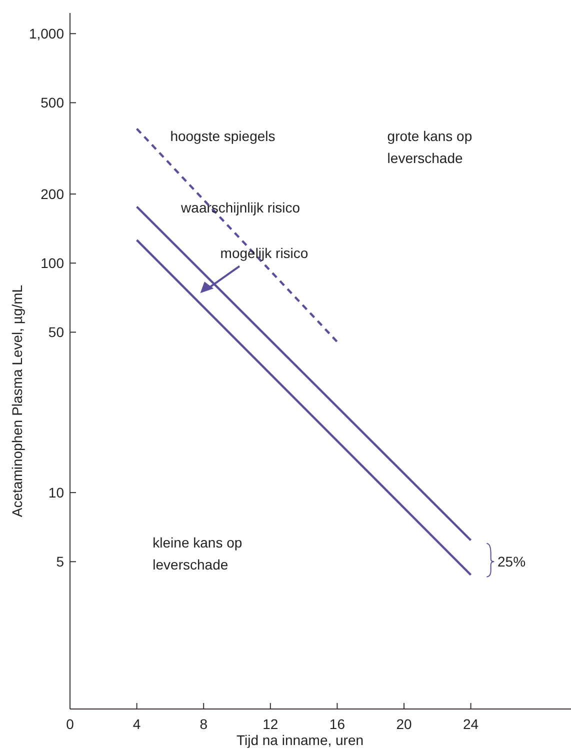  I want to click on annotation: 25%, so click(512, 562).